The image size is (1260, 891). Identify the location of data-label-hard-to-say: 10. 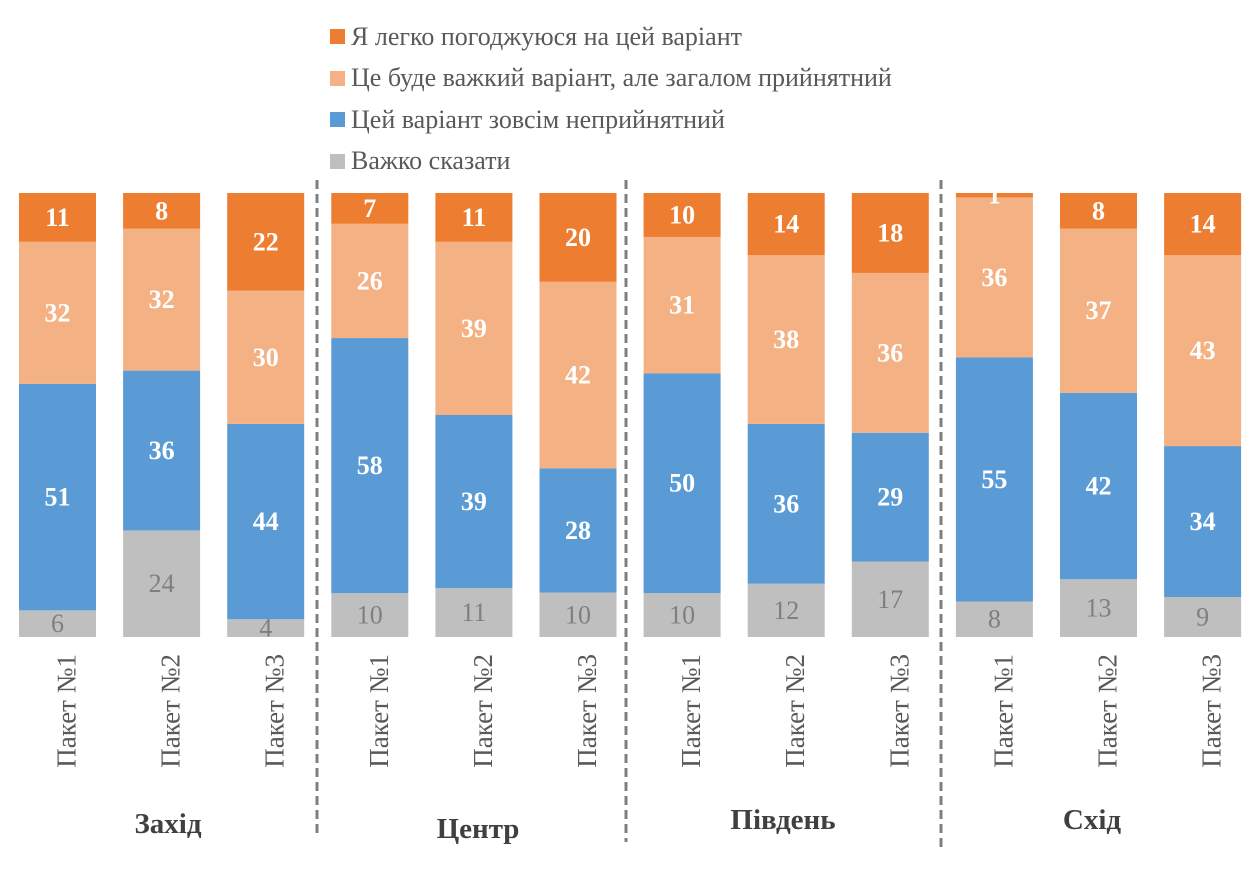
(682, 615).